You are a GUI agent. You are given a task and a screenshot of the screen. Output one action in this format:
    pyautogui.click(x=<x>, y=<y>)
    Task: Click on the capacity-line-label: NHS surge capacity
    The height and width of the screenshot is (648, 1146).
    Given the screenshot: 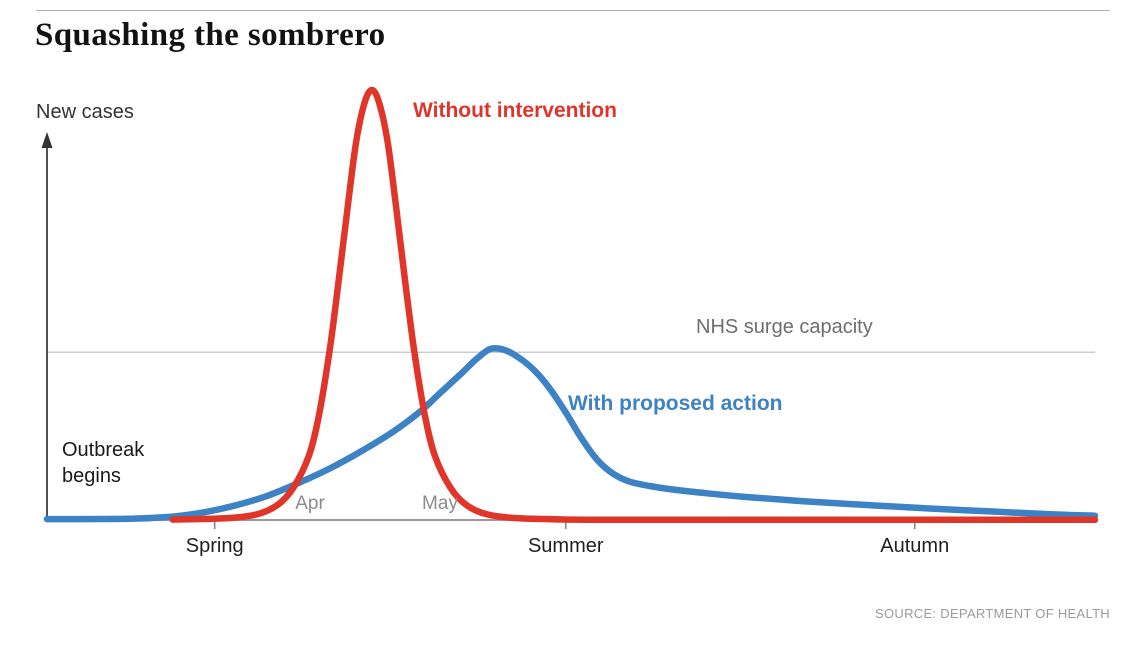 What is the action you would take?
    pyautogui.click(x=784, y=327)
    